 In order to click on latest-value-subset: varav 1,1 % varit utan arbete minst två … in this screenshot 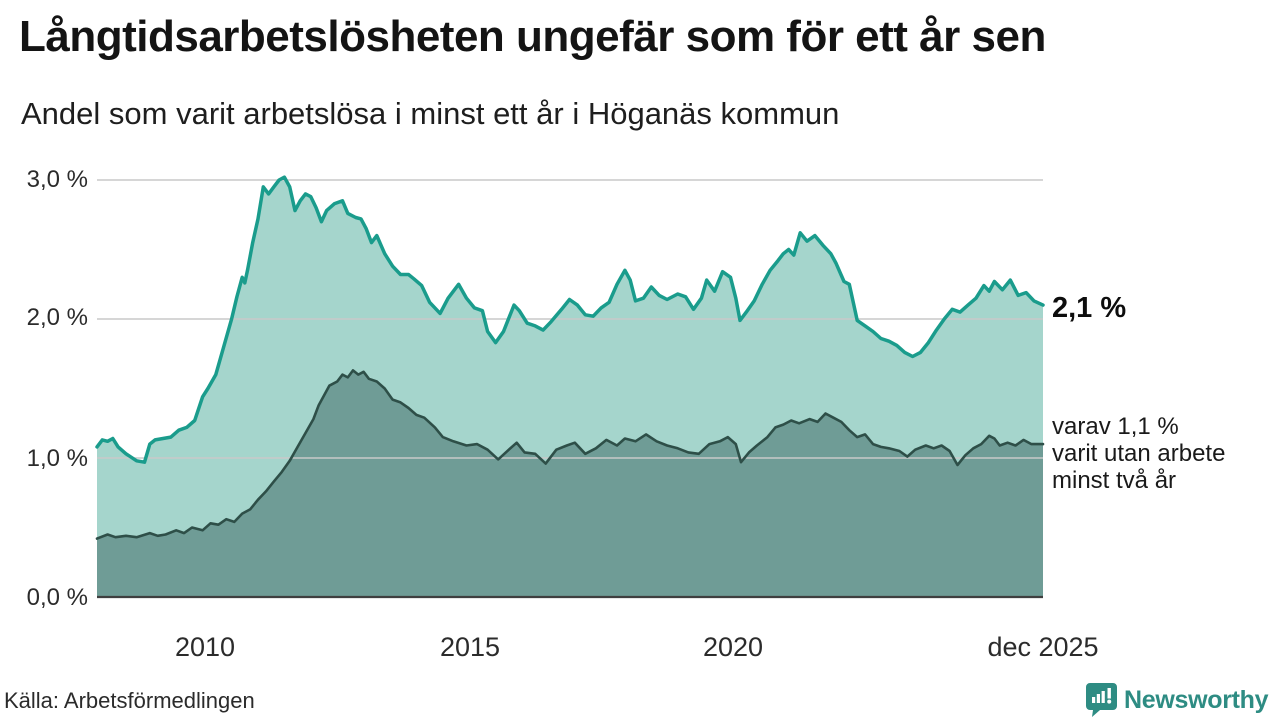, I will do `click(1138, 453)`.